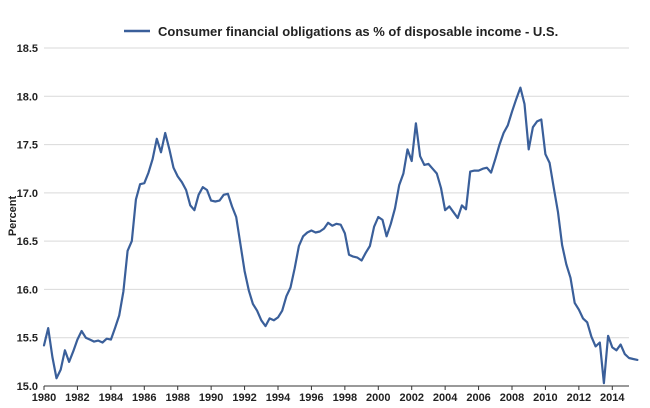  I want to click on y-axis: 15.0 15.5 16.0 16.5 17.0 17.5 18.0 18.5, so click(27, 218).